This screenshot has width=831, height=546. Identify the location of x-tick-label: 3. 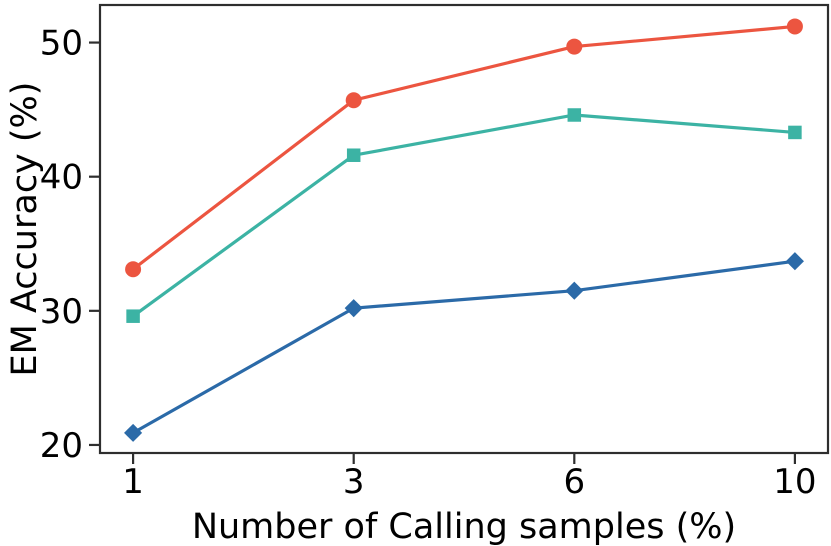
(354, 482).